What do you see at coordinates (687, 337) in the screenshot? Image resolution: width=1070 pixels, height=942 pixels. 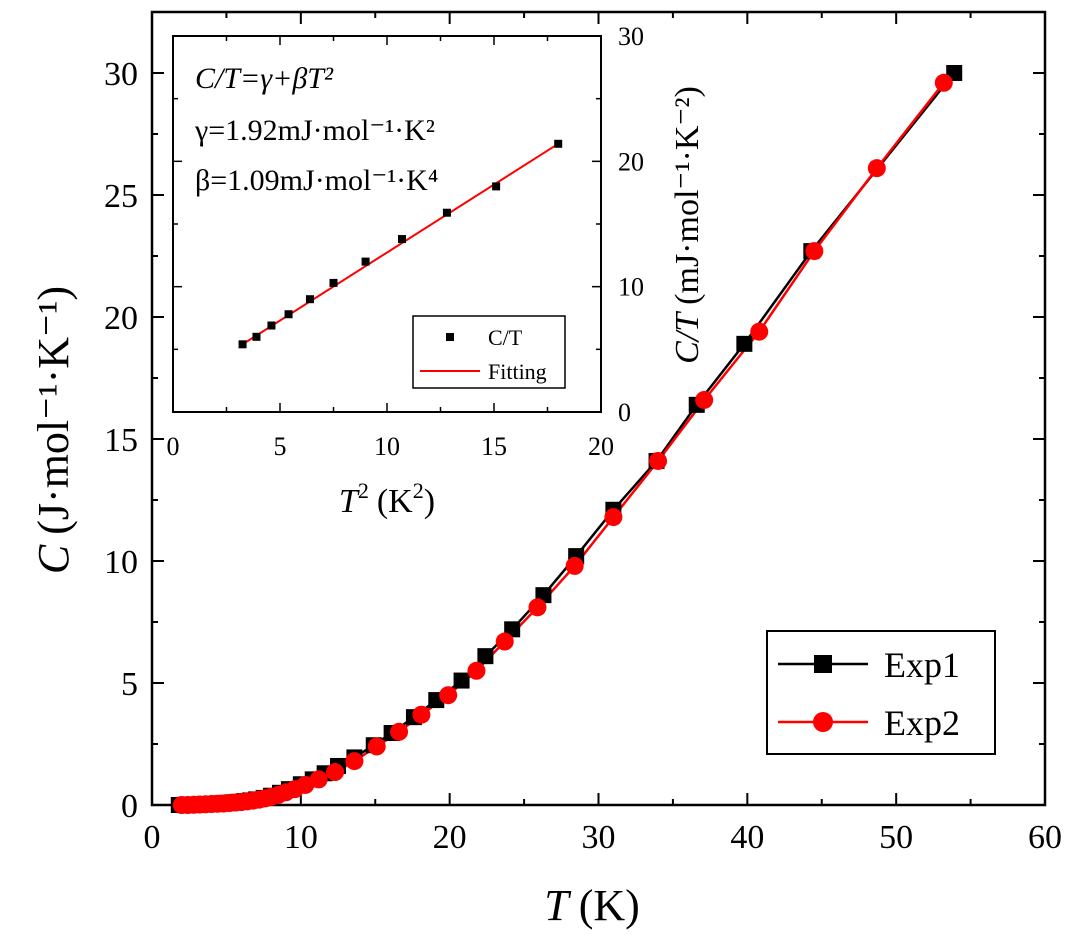 I see `inset-y-axis-var: C/T` at bounding box center [687, 337].